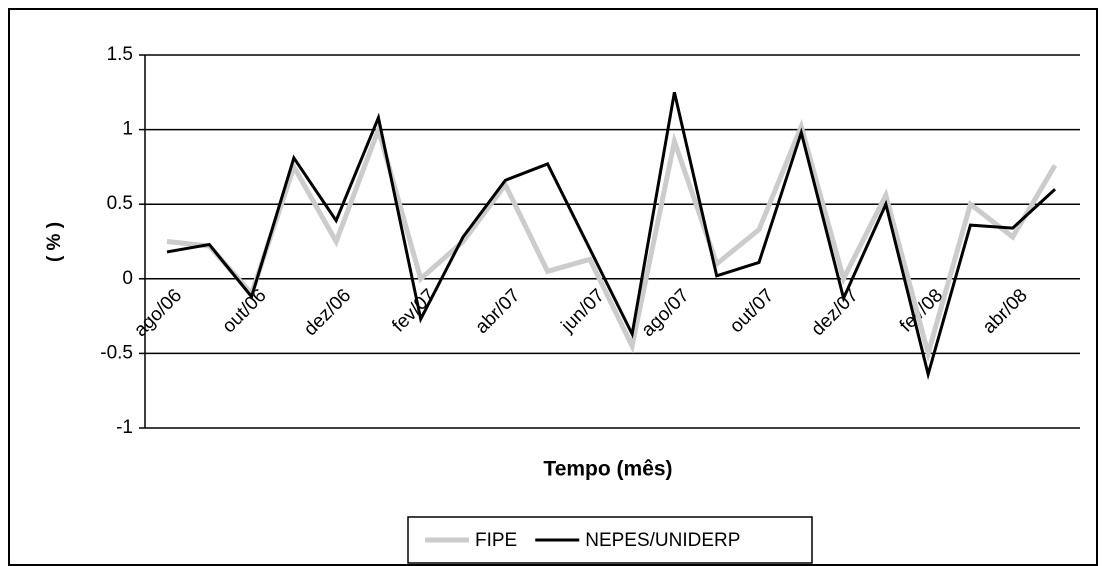 Image resolution: width=1106 pixels, height=566 pixels. Describe the element at coordinates (607, 469) in the screenshot. I see `x-axis-label: Tempo (mês)` at that location.